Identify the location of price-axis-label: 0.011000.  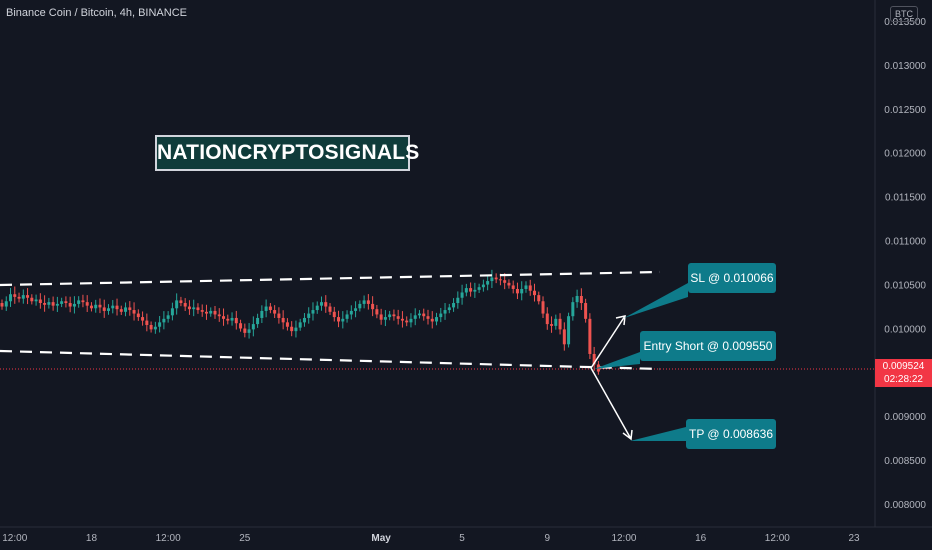
(905, 242).